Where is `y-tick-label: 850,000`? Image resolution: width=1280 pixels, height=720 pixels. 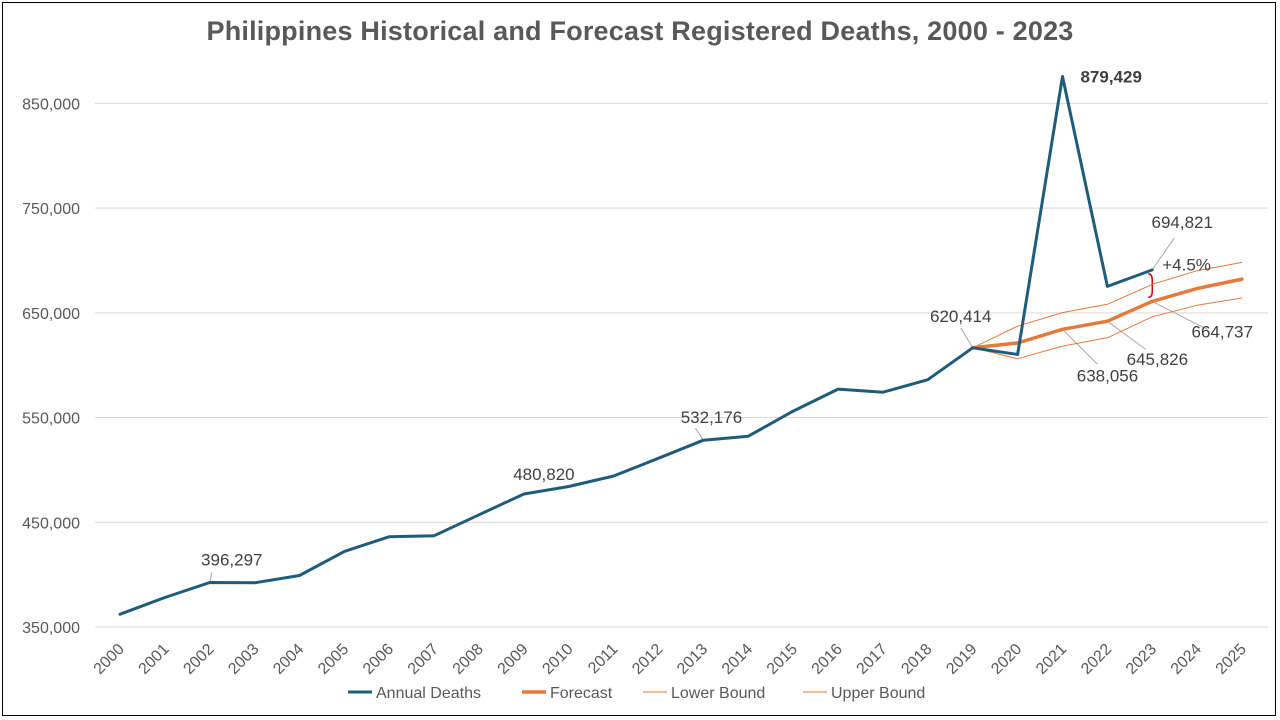 y-tick-label: 850,000 is located at coordinates (51, 104).